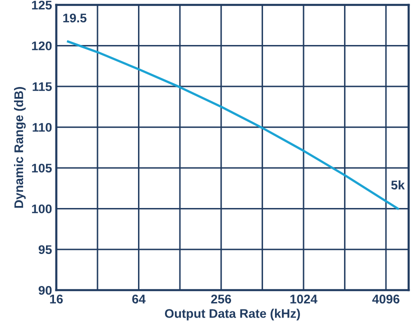 Image resolution: width=417 pixels, height=326 pixels. What do you see at coordinates (221, 299) in the screenshot?
I see `x-tick-label: 256` at bounding box center [221, 299].